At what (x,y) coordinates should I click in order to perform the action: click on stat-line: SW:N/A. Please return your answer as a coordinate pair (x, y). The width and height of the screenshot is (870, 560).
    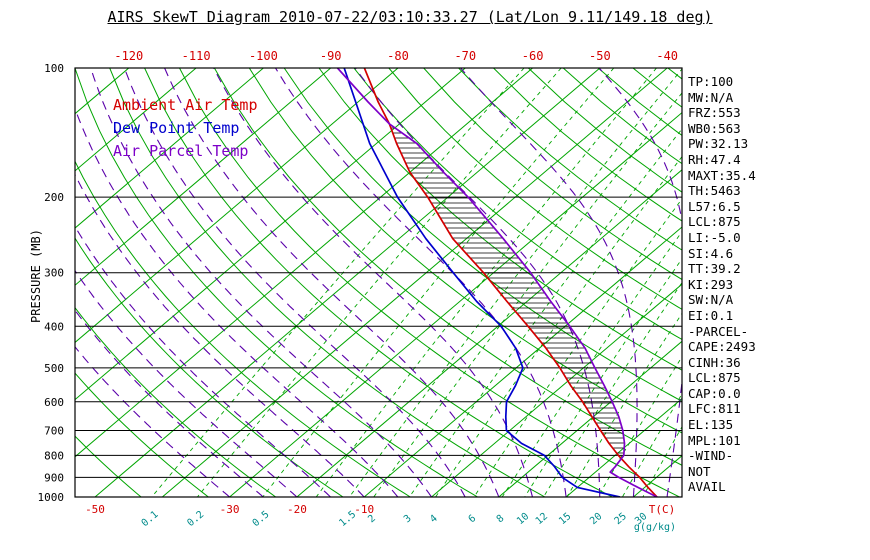
    Looking at the image, I should click on (711, 300).